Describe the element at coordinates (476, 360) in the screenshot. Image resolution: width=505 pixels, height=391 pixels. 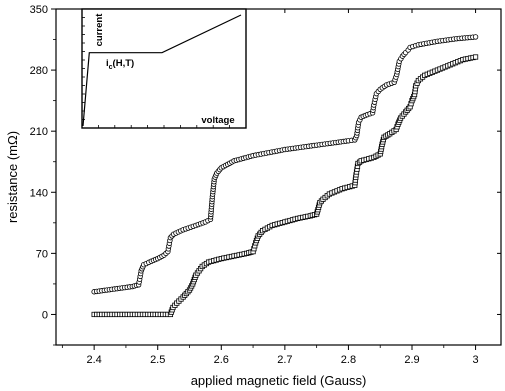
I see `x-tick-label: 3` at that location.